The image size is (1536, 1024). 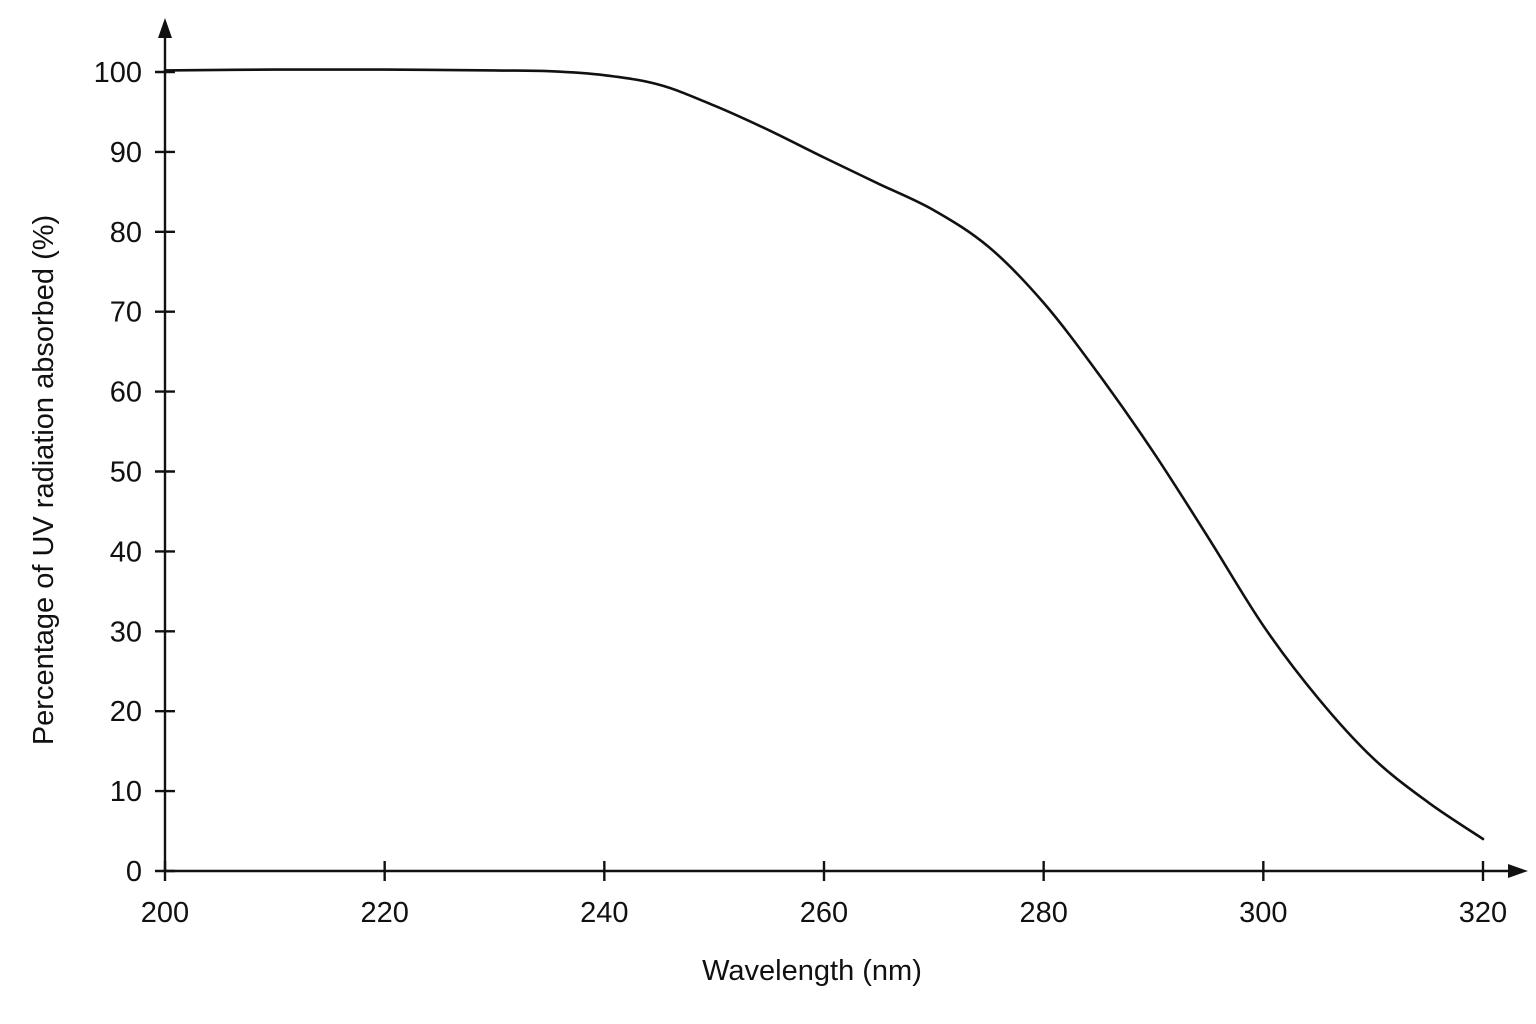 I want to click on y-ticks: 0 10 20 30 40 50 60 70 80 90 100, so click(x=134, y=472).